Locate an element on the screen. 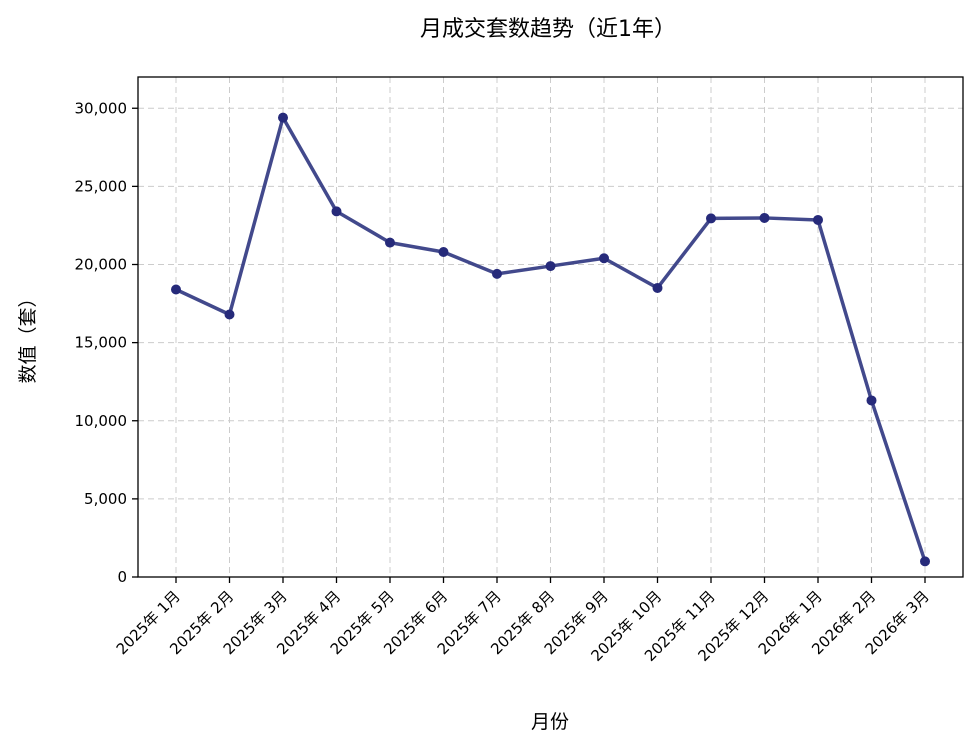 This screenshot has height=750, width=975. x-axis-label: 月份 is located at coordinates (550, 722).